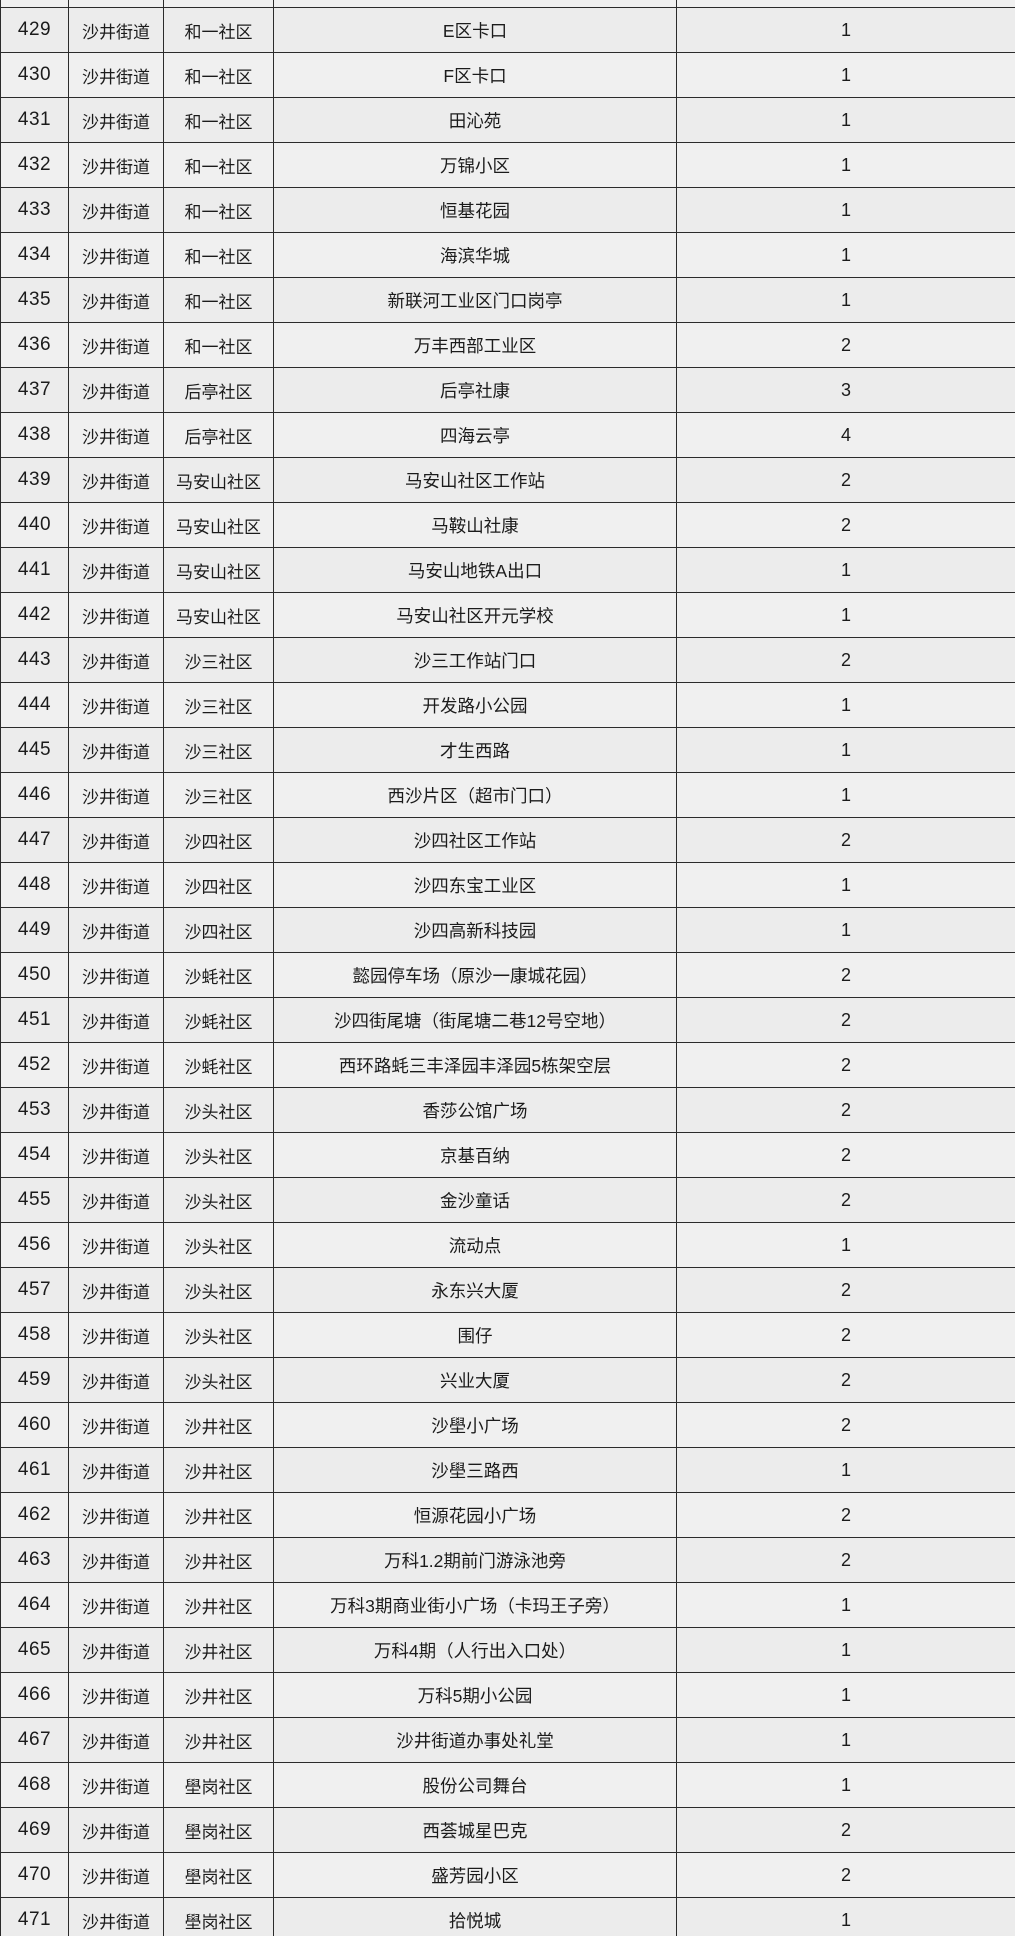  What do you see at coordinates (218, 1020) in the screenshot?
I see `cell-community: 沙蚝社区` at bounding box center [218, 1020].